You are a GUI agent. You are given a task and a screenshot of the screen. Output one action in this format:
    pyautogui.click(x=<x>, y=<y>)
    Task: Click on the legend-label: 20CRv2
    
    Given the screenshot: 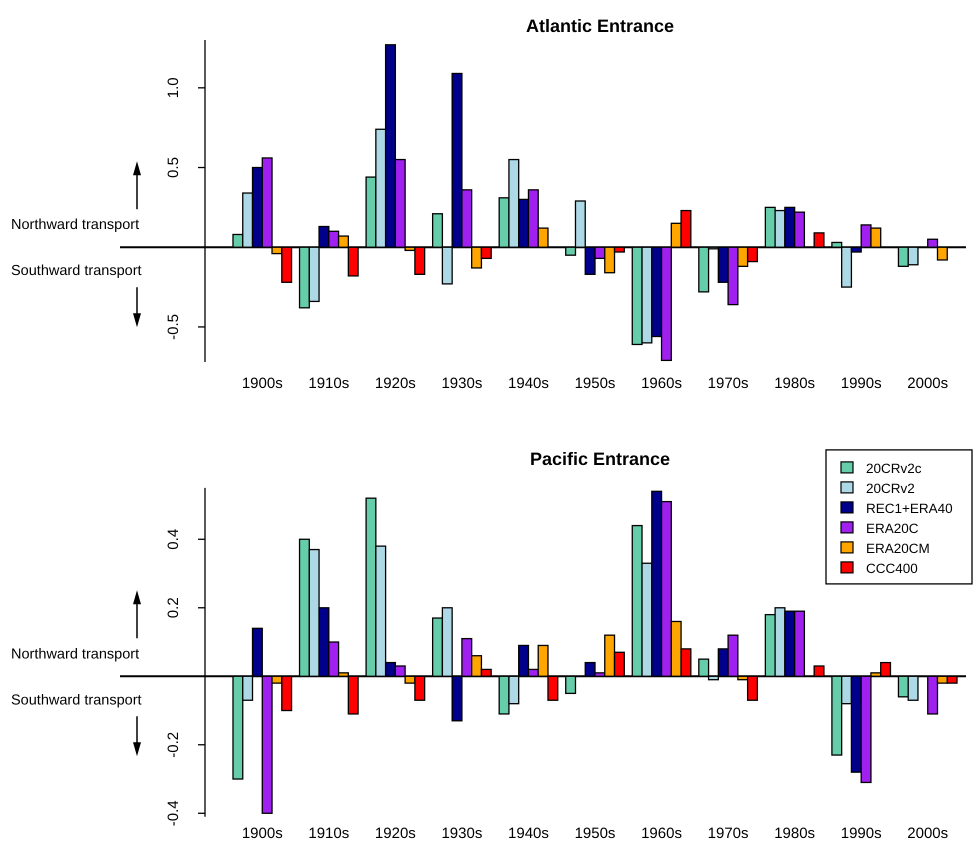 What is the action you would take?
    pyautogui.click(x=890, y=488)
    